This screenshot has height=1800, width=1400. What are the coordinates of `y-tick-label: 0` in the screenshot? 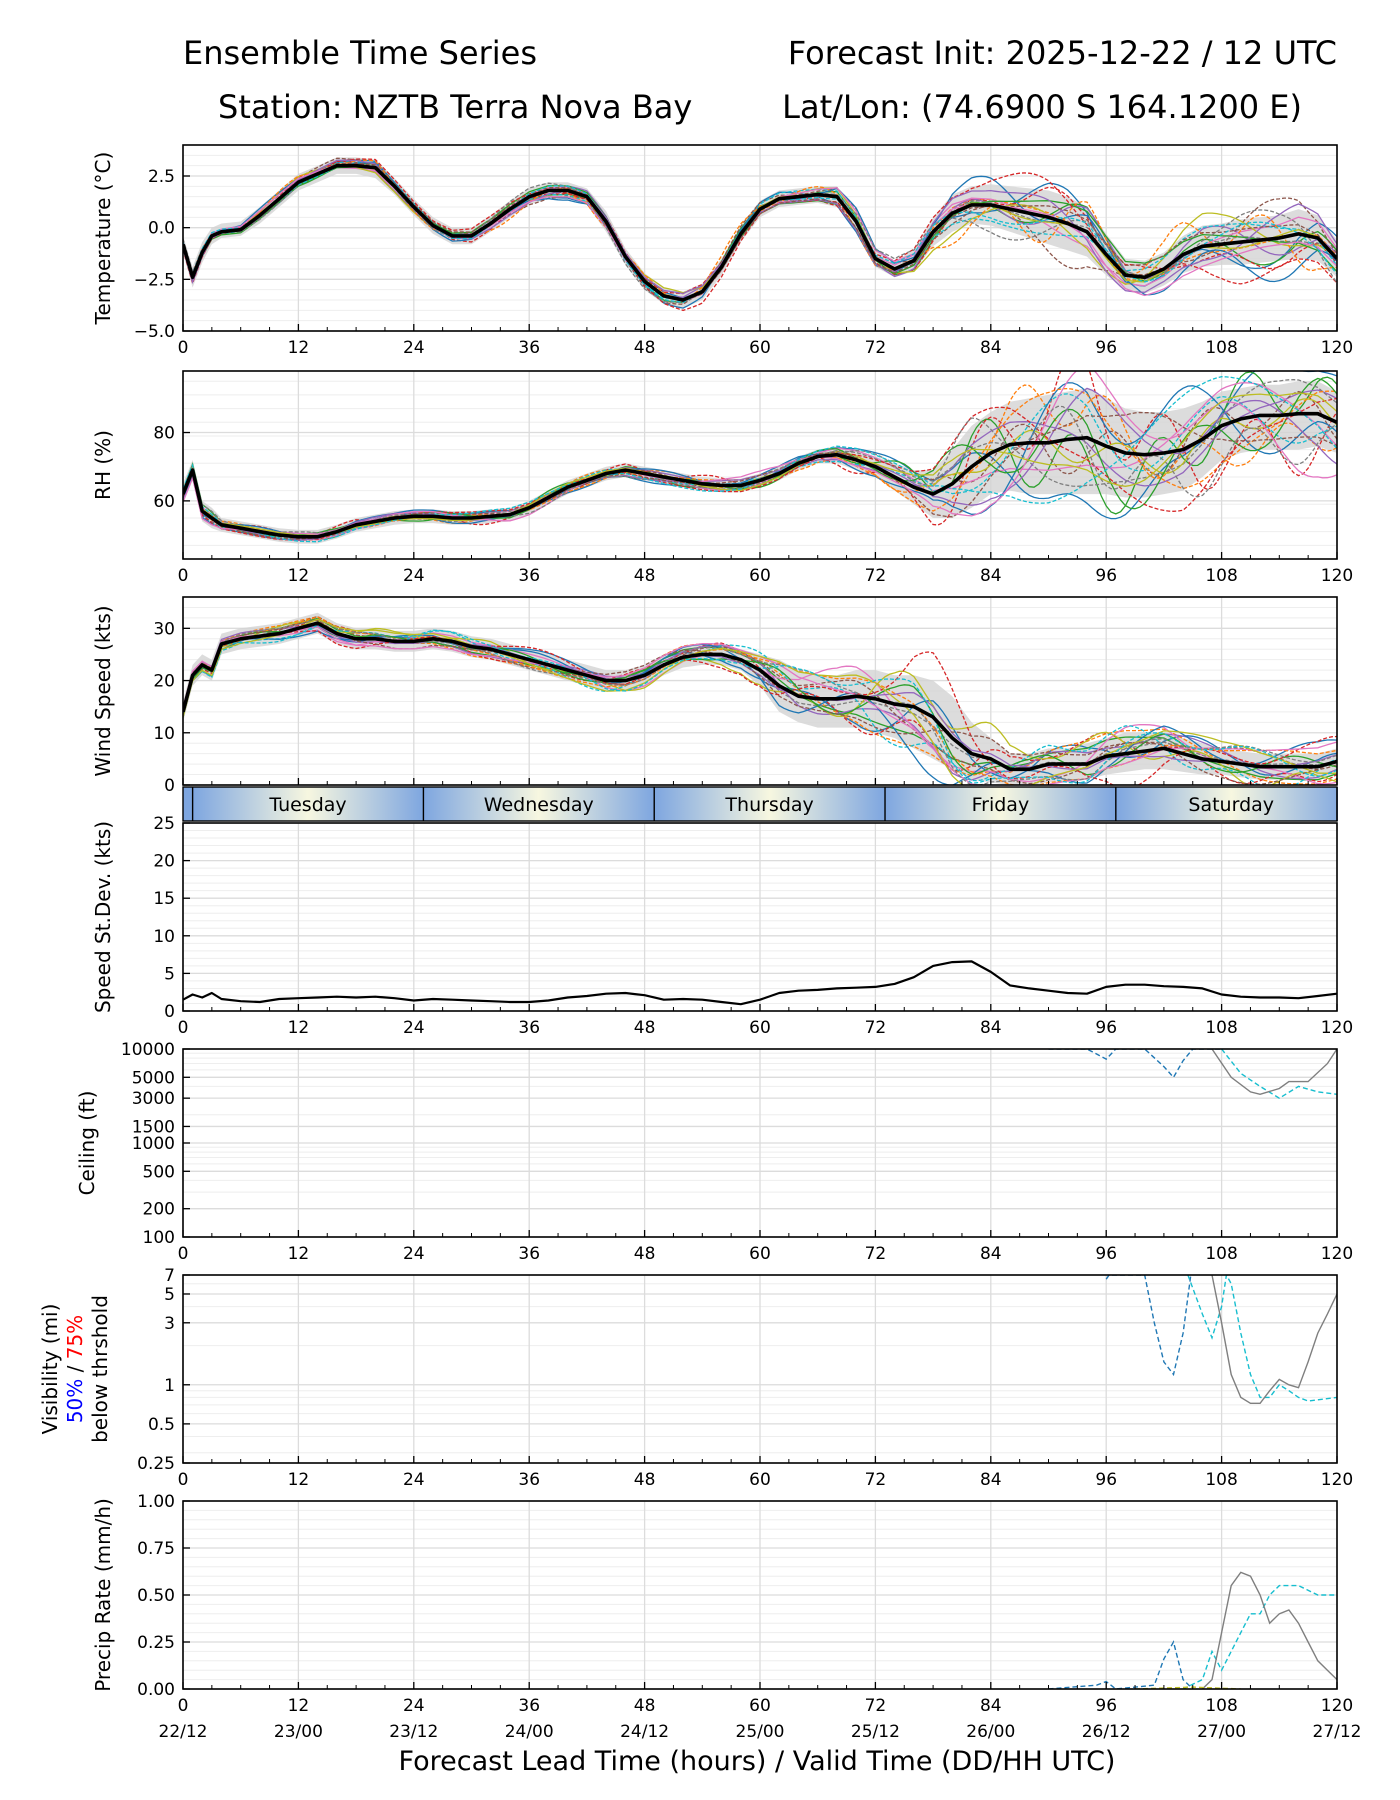 It's located at (169, 1012).